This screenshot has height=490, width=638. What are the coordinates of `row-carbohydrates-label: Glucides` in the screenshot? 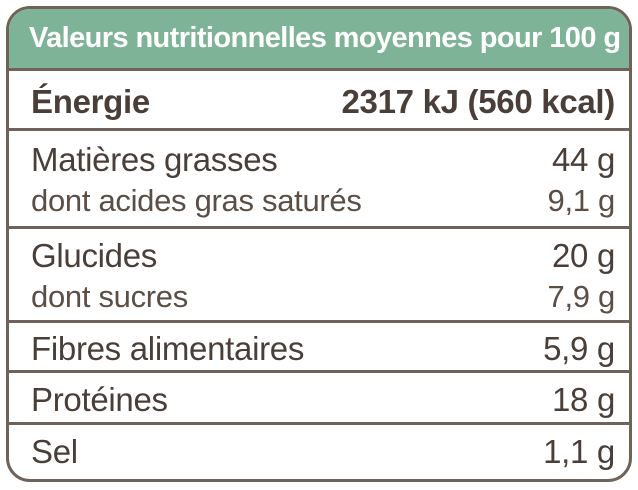 It's located at (94, 255).